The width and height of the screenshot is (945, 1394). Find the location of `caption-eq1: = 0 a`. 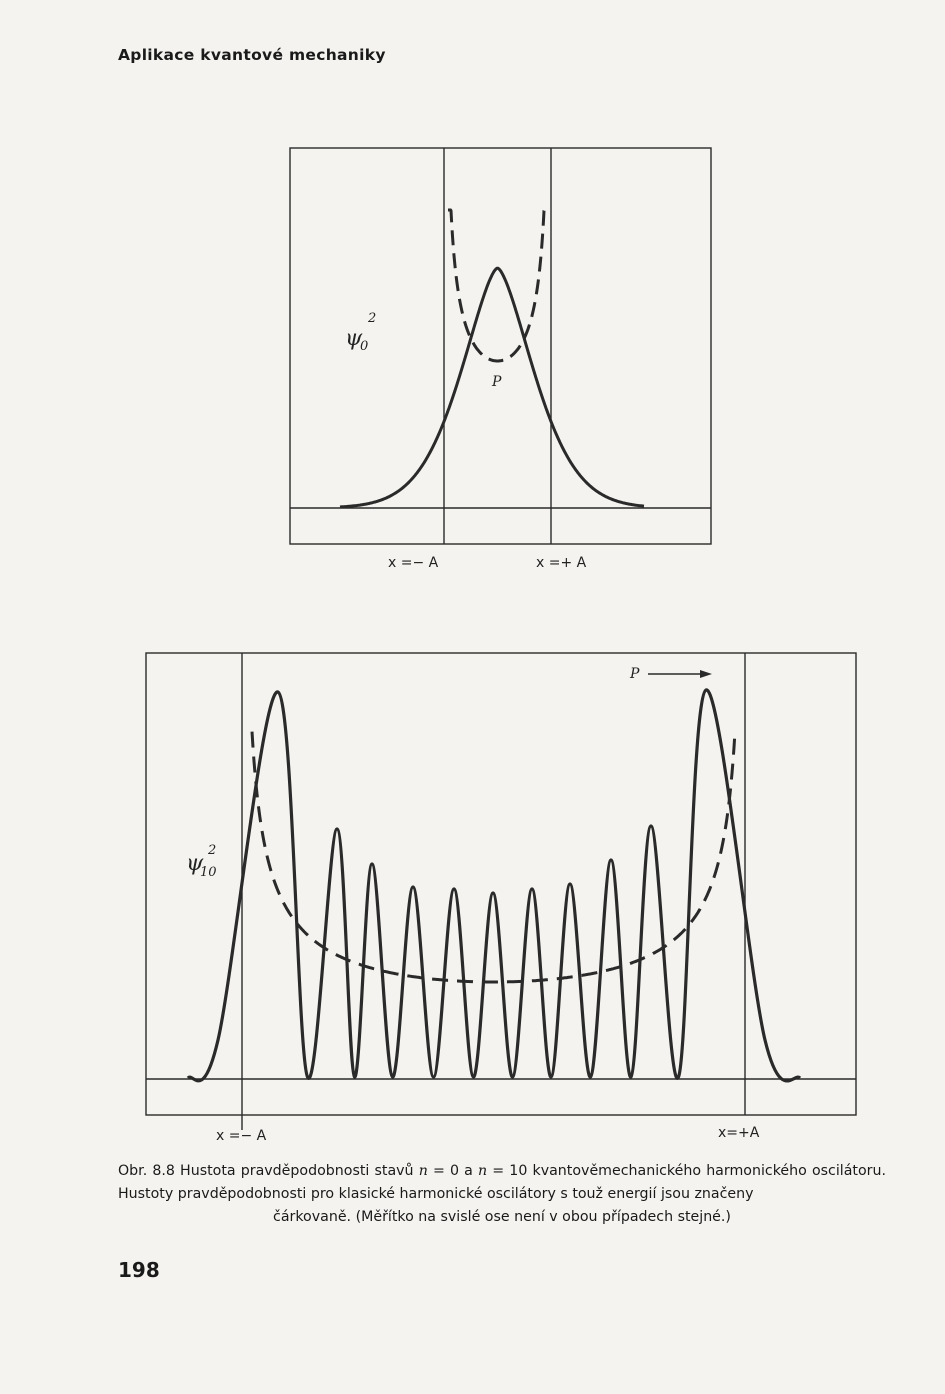

caption-eq1: = 0 a is located at coordinates (452, 1171).